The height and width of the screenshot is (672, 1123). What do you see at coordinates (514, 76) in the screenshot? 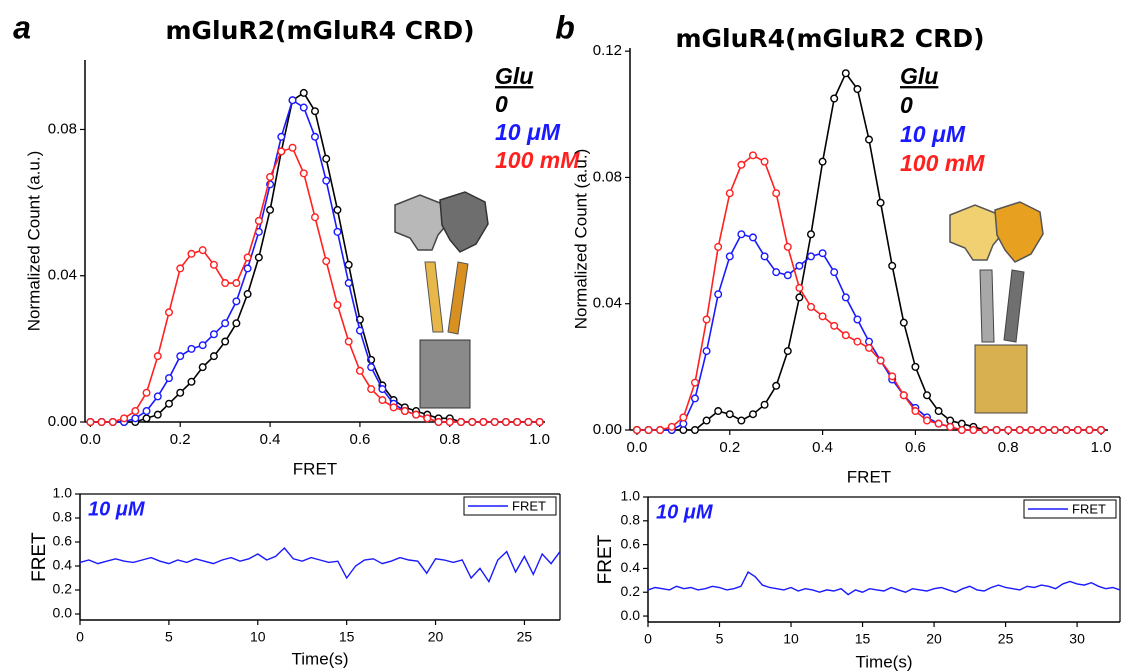
I see `legend-title: Glu` at bounding box center [514, 76].